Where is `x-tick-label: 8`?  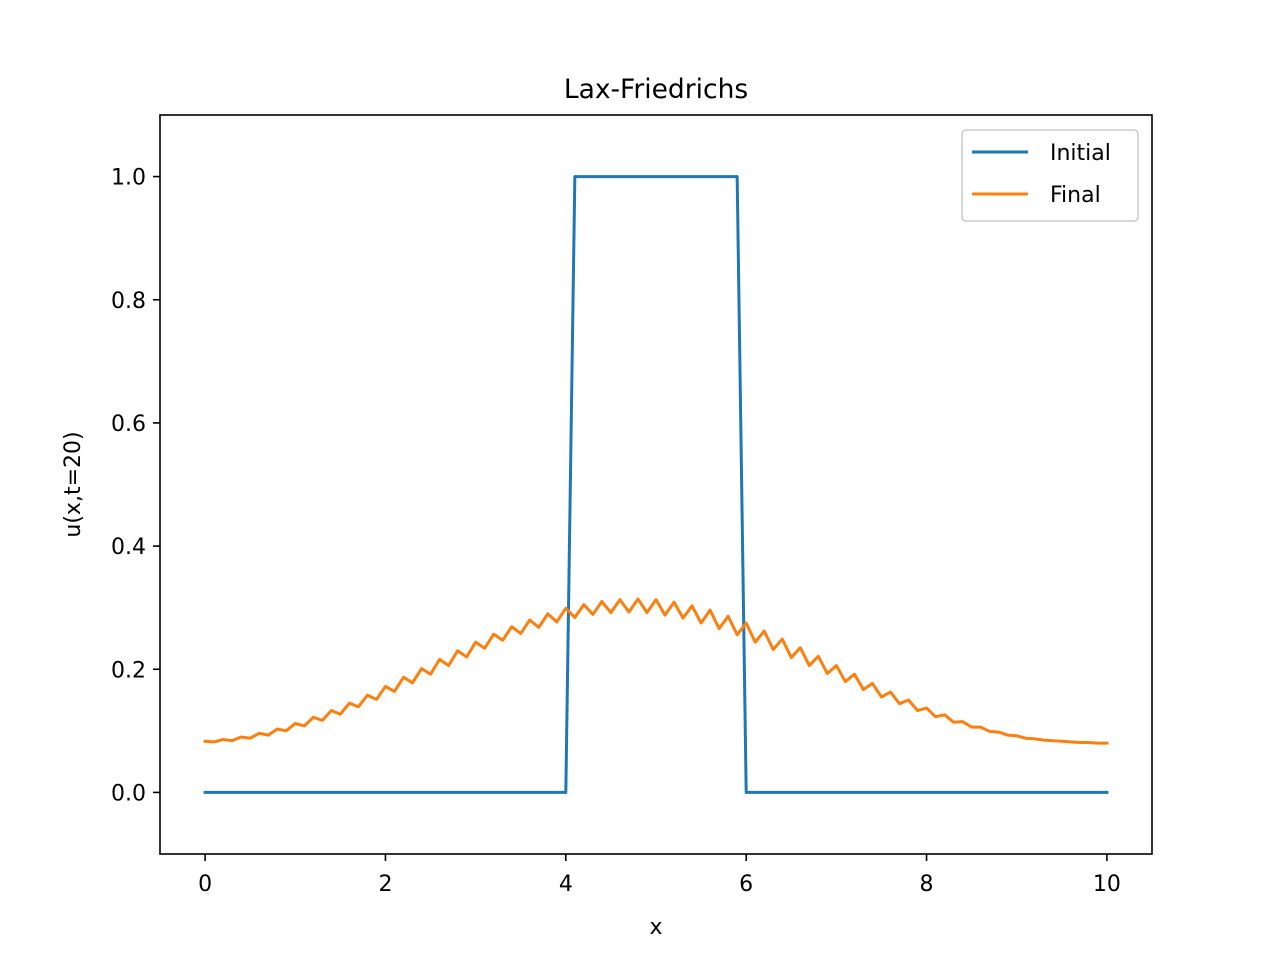 x-tick-label: 8 is located at coordinates (927, 884).